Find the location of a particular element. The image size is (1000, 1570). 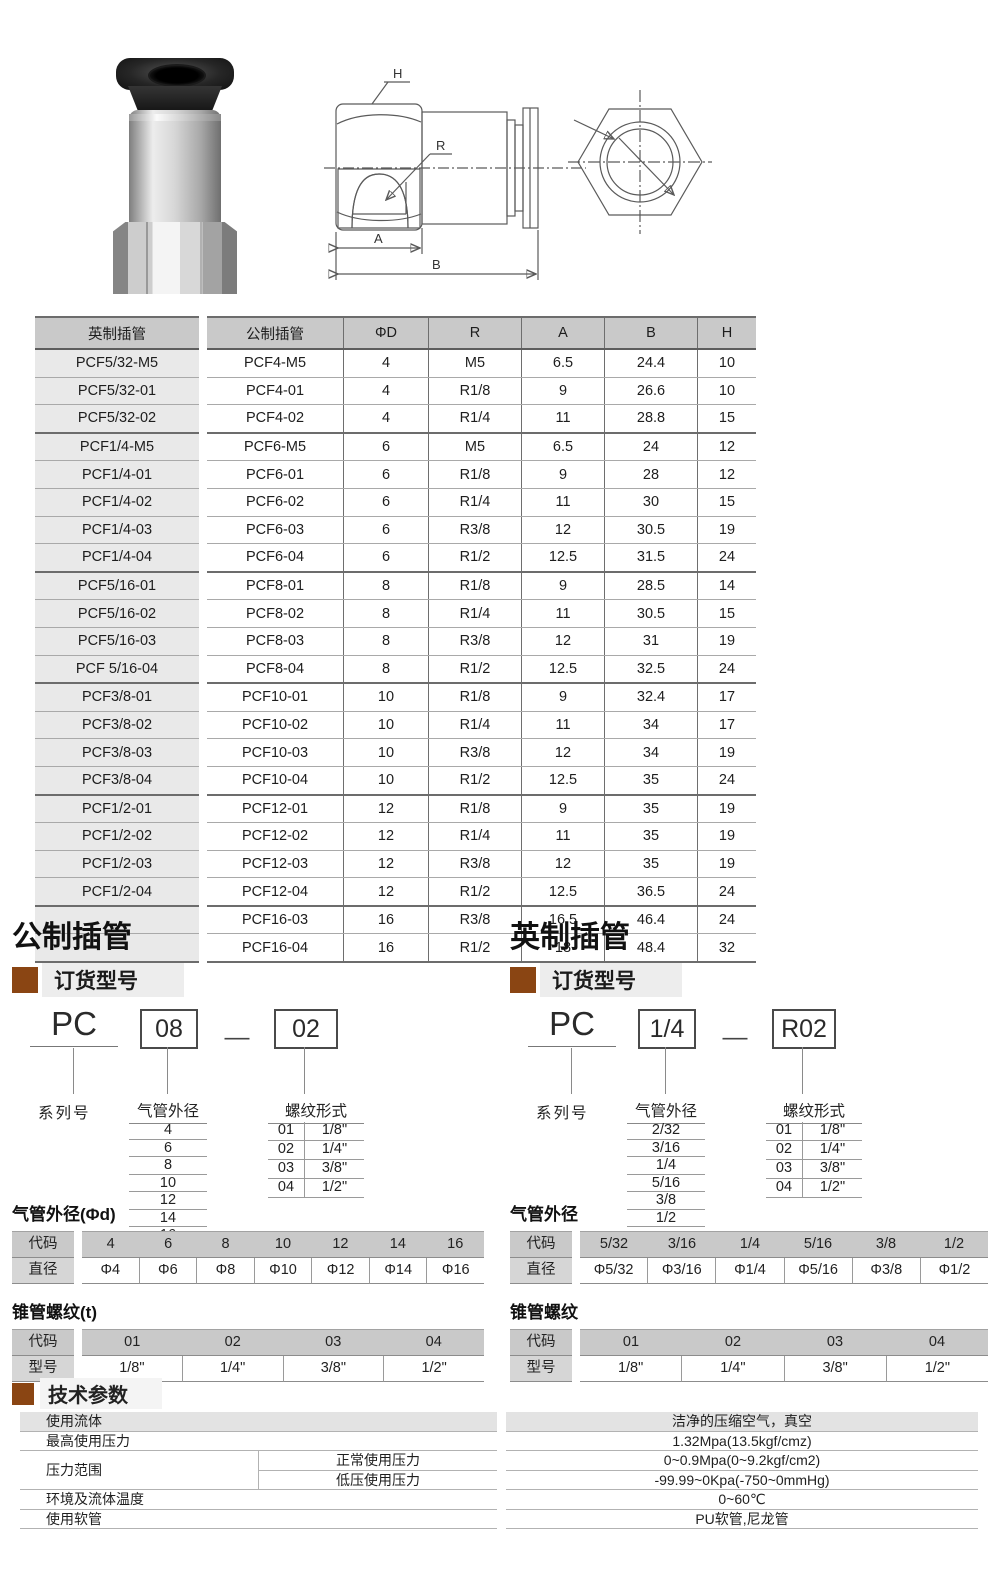

value-cell: 16 is located at coordinates (455, 1244).